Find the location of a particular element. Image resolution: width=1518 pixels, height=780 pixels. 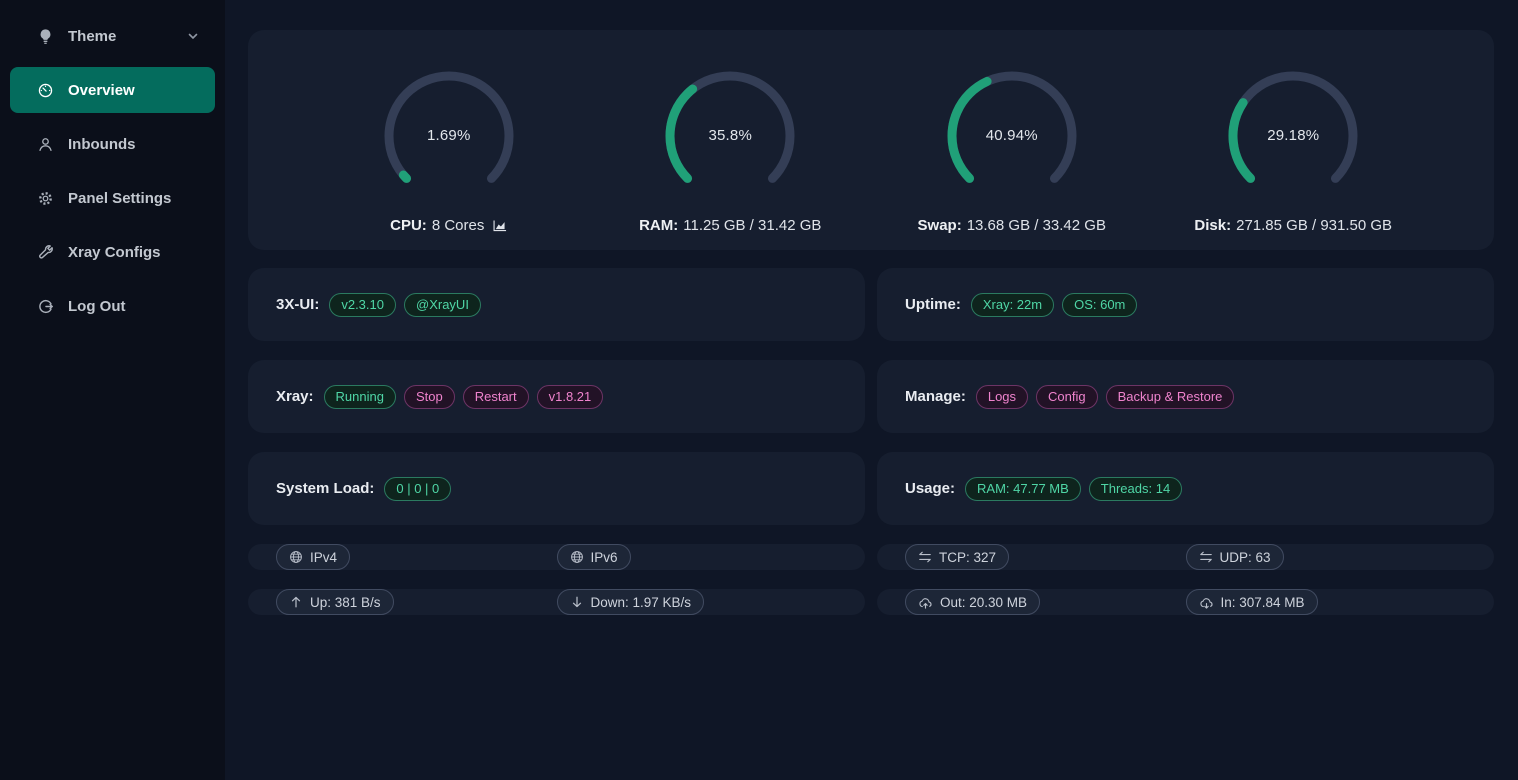

bulb-icon is located at coordinates (45, 36).